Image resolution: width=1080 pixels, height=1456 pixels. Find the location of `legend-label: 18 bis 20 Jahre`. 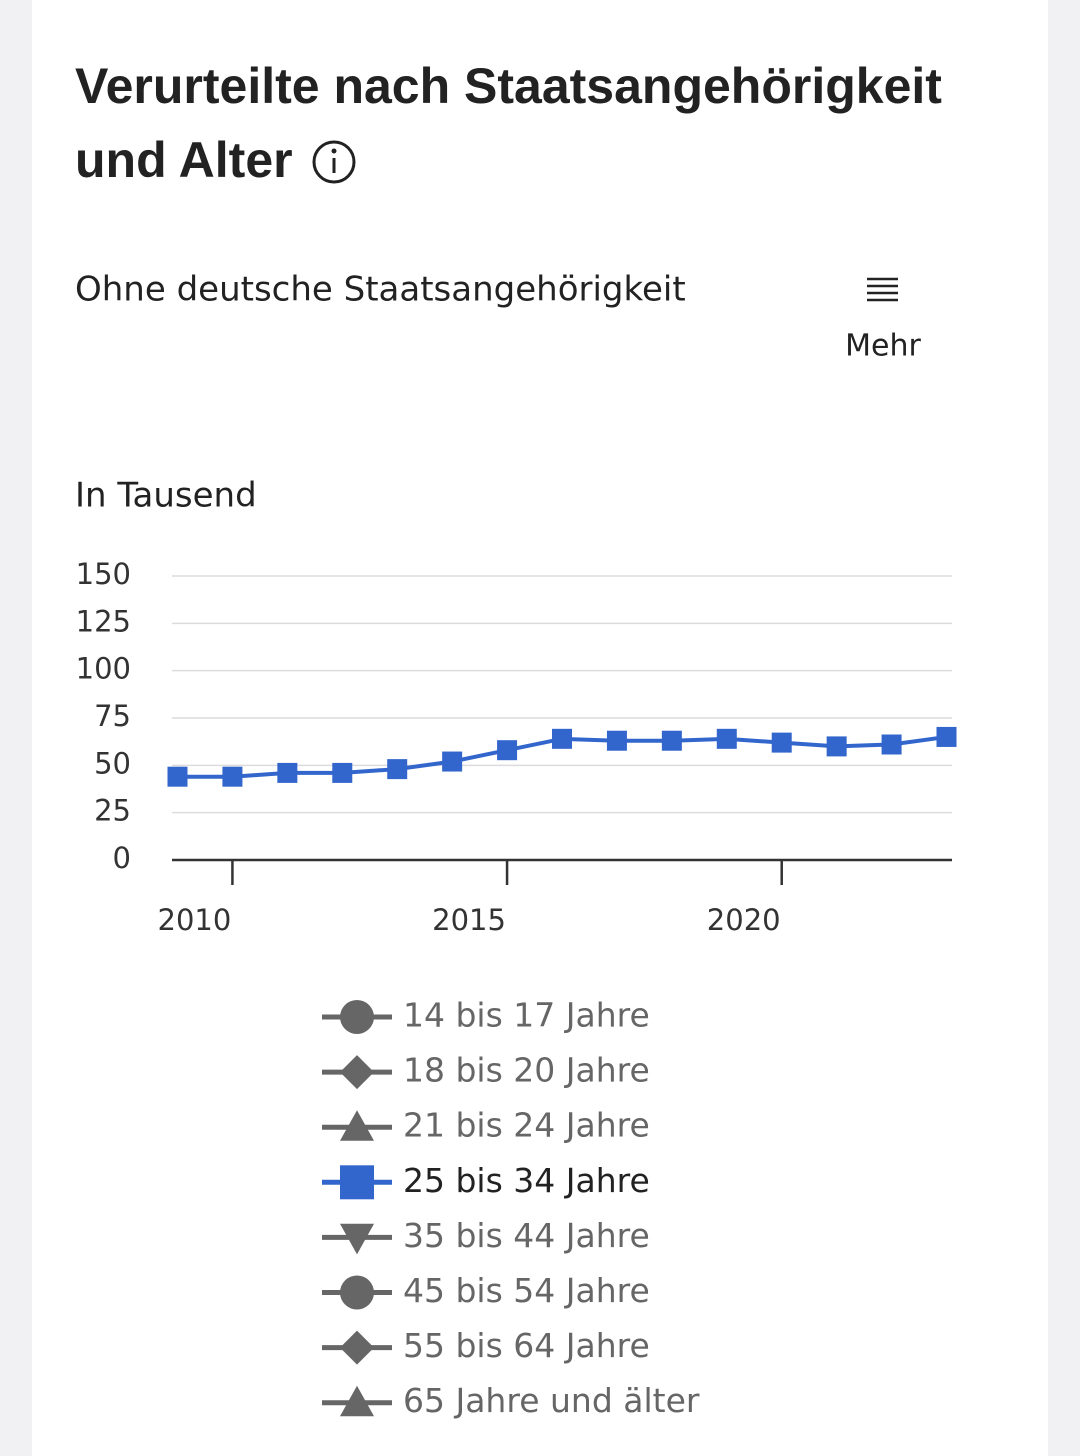

legend-label: 18 bis 20 Jahre is located at coordinates (526, 1070).